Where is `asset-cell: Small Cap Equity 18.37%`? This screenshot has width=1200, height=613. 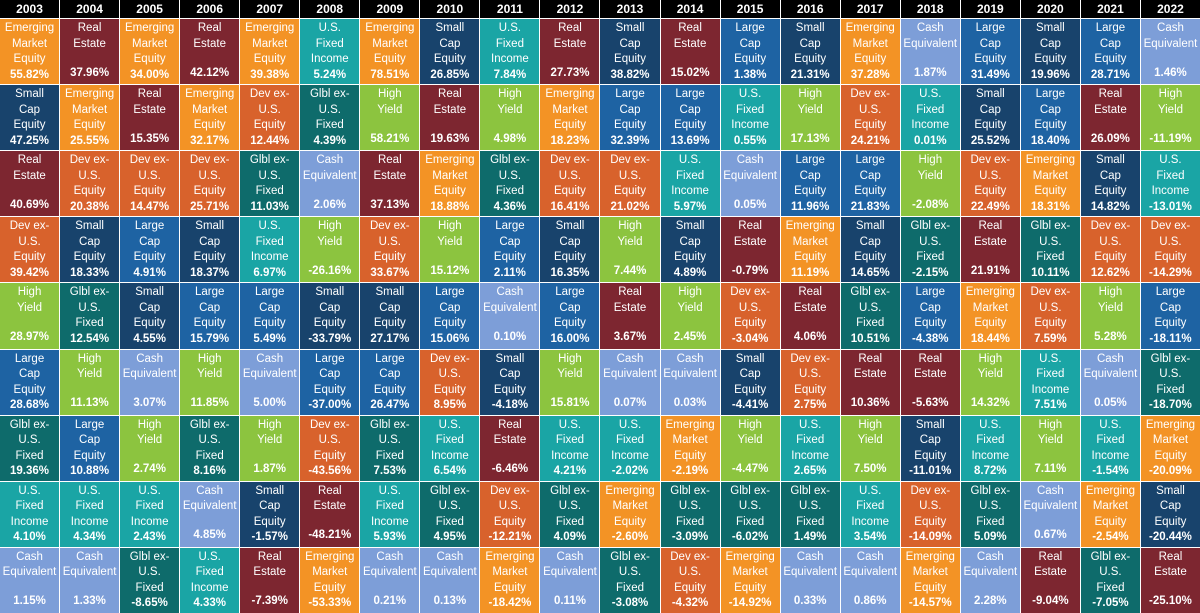 asset-cell: Small Cap Equity 18.37% is located at coordinates (210, 250).